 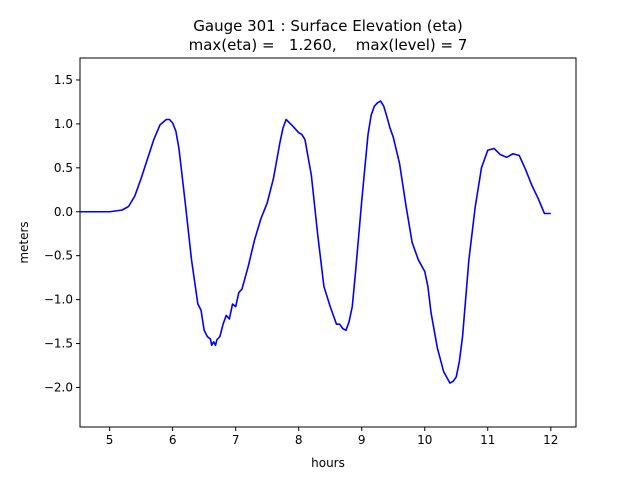 I want to click on y-tick-label: 1.0, so click(x=63, y=124).